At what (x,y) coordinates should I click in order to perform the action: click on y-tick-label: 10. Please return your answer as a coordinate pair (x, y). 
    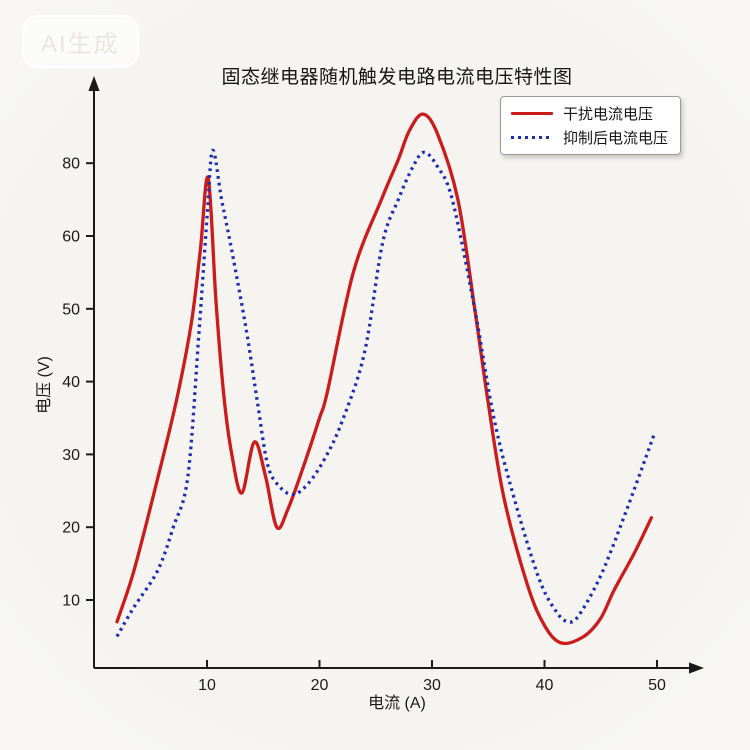
    Looking at the image, I should click on (71, 601).